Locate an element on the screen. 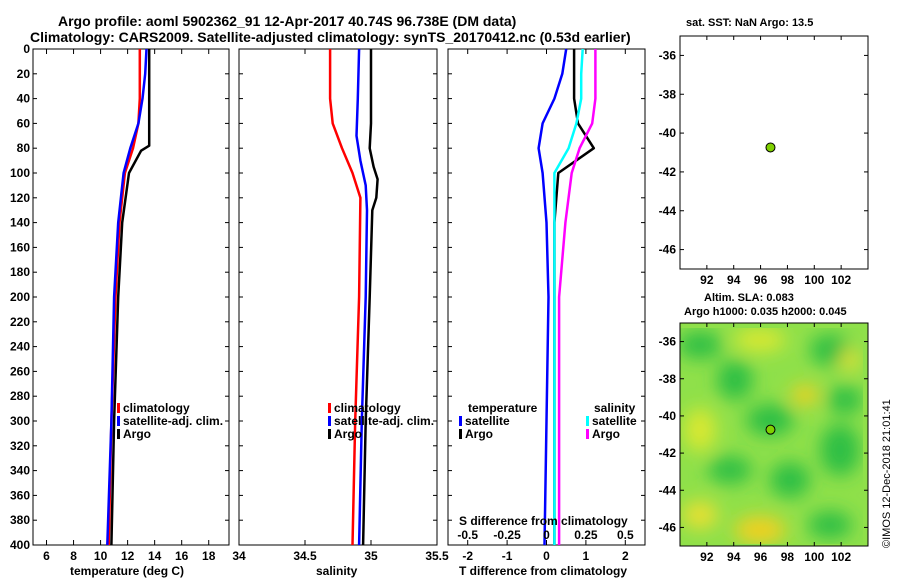 The image size is (900, 580). depth-tick-label: 220 is located at coordinates (20, 322).